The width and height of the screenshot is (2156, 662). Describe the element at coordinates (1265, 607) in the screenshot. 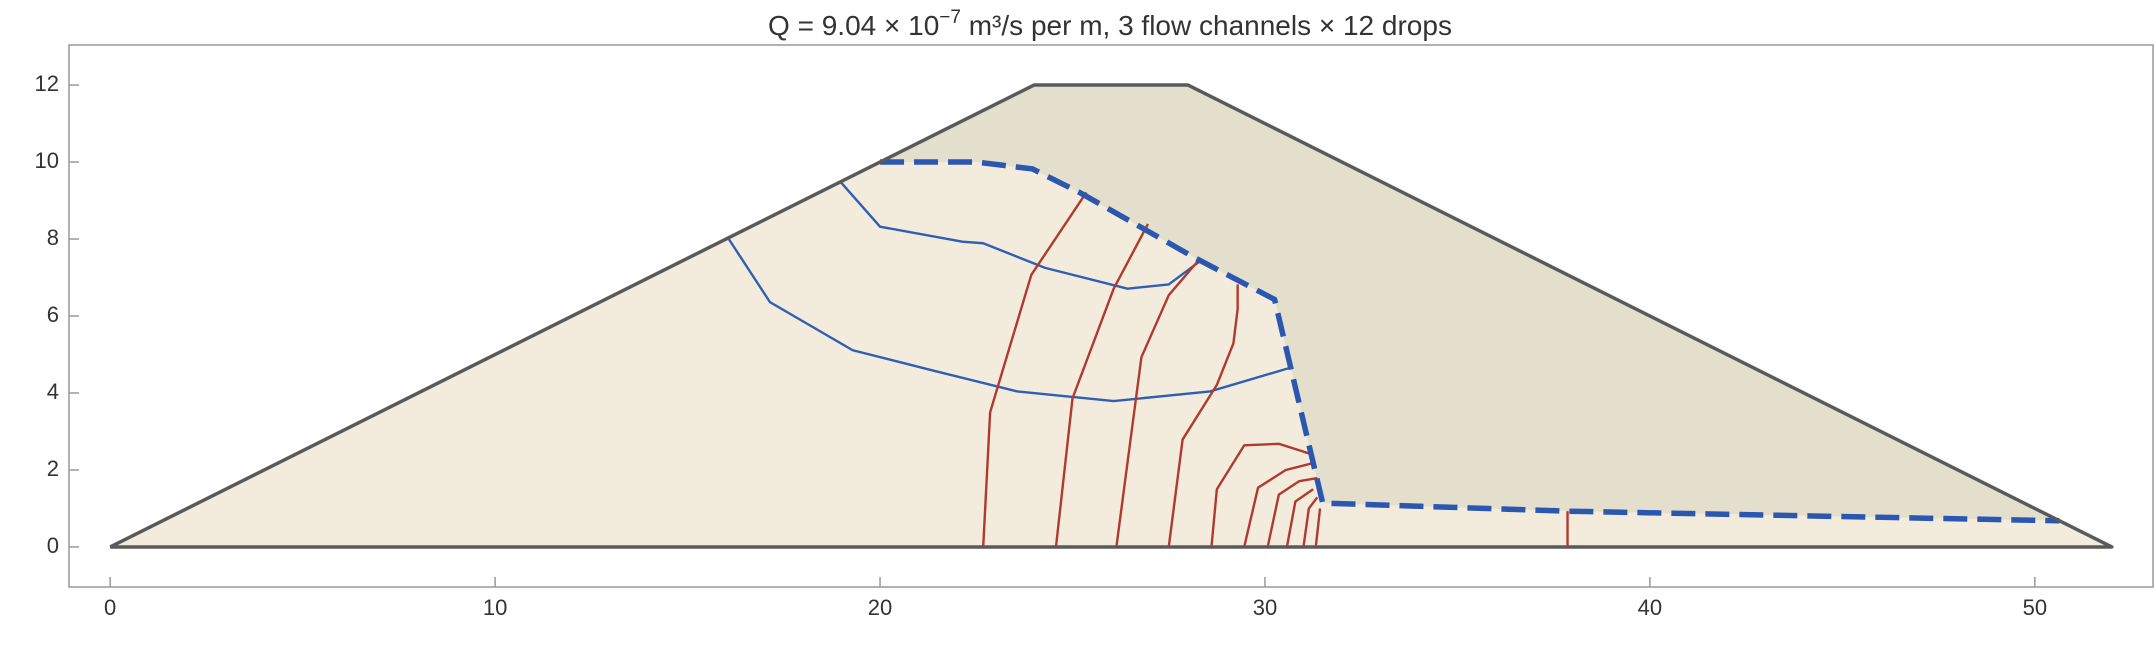

I see `x-tick-label: 30` at that location.